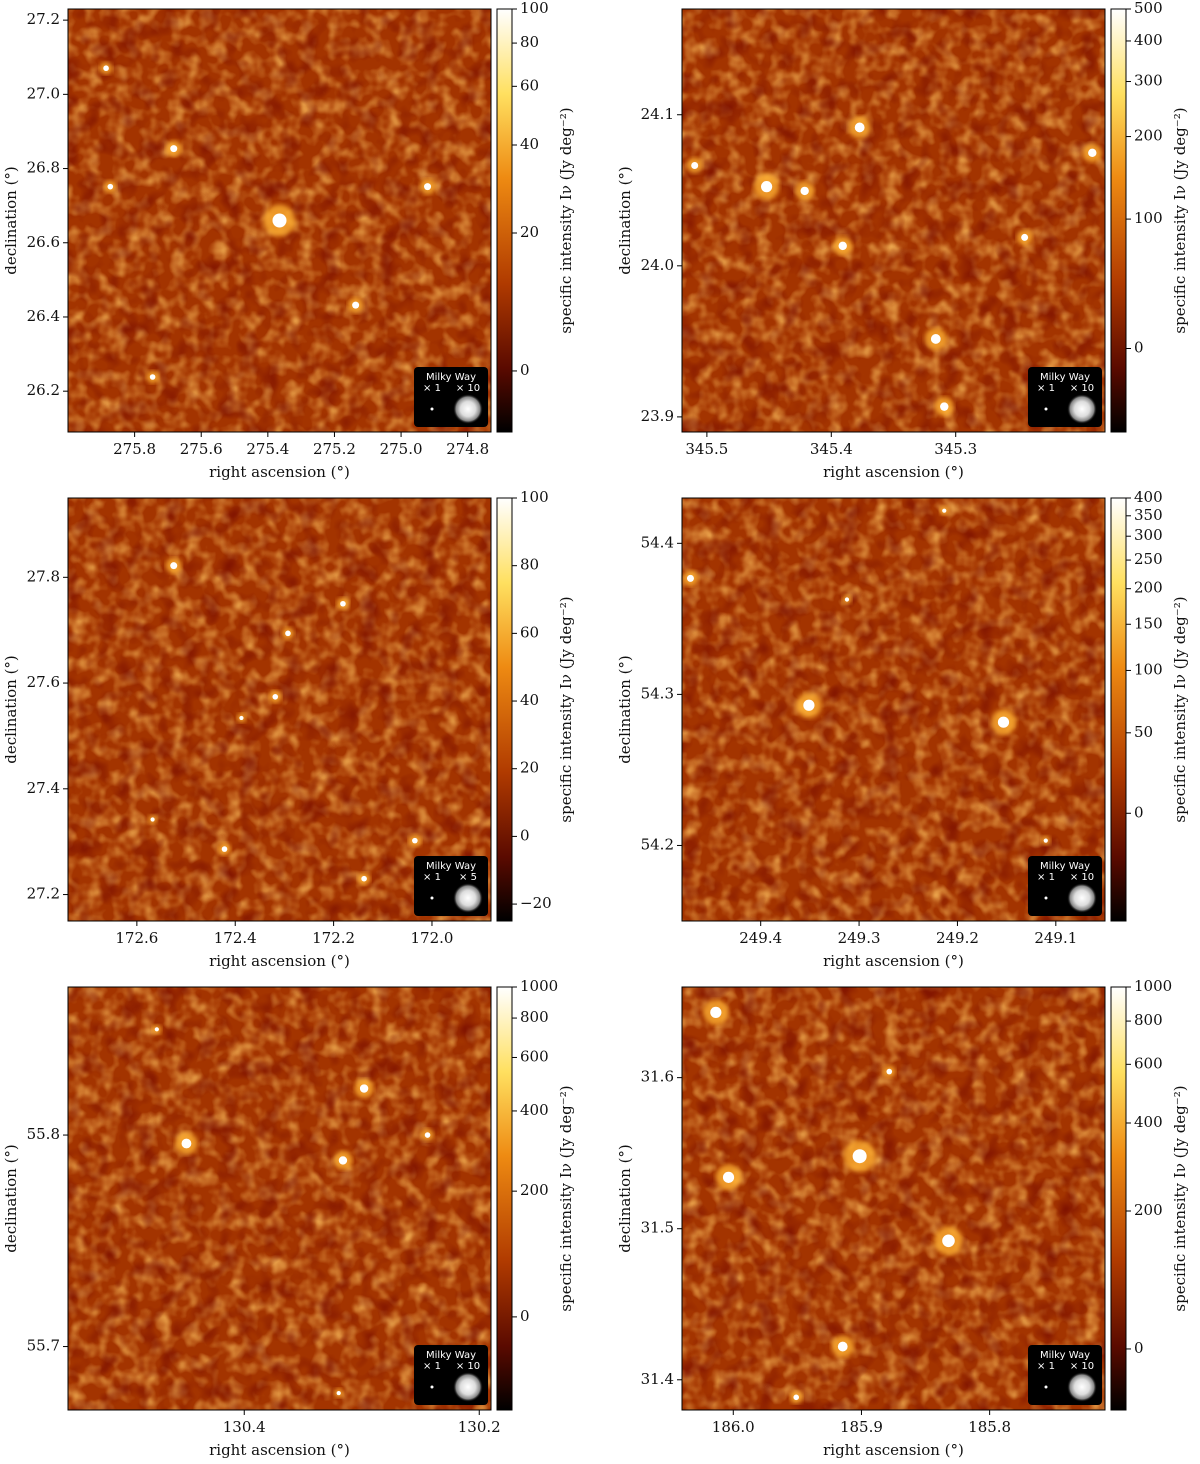 This screenshot has width=1200, height=1464. Describe the element at coordinates (989, 1427) in the screenshot. I see `x-tick-label: 185.8` at that location.